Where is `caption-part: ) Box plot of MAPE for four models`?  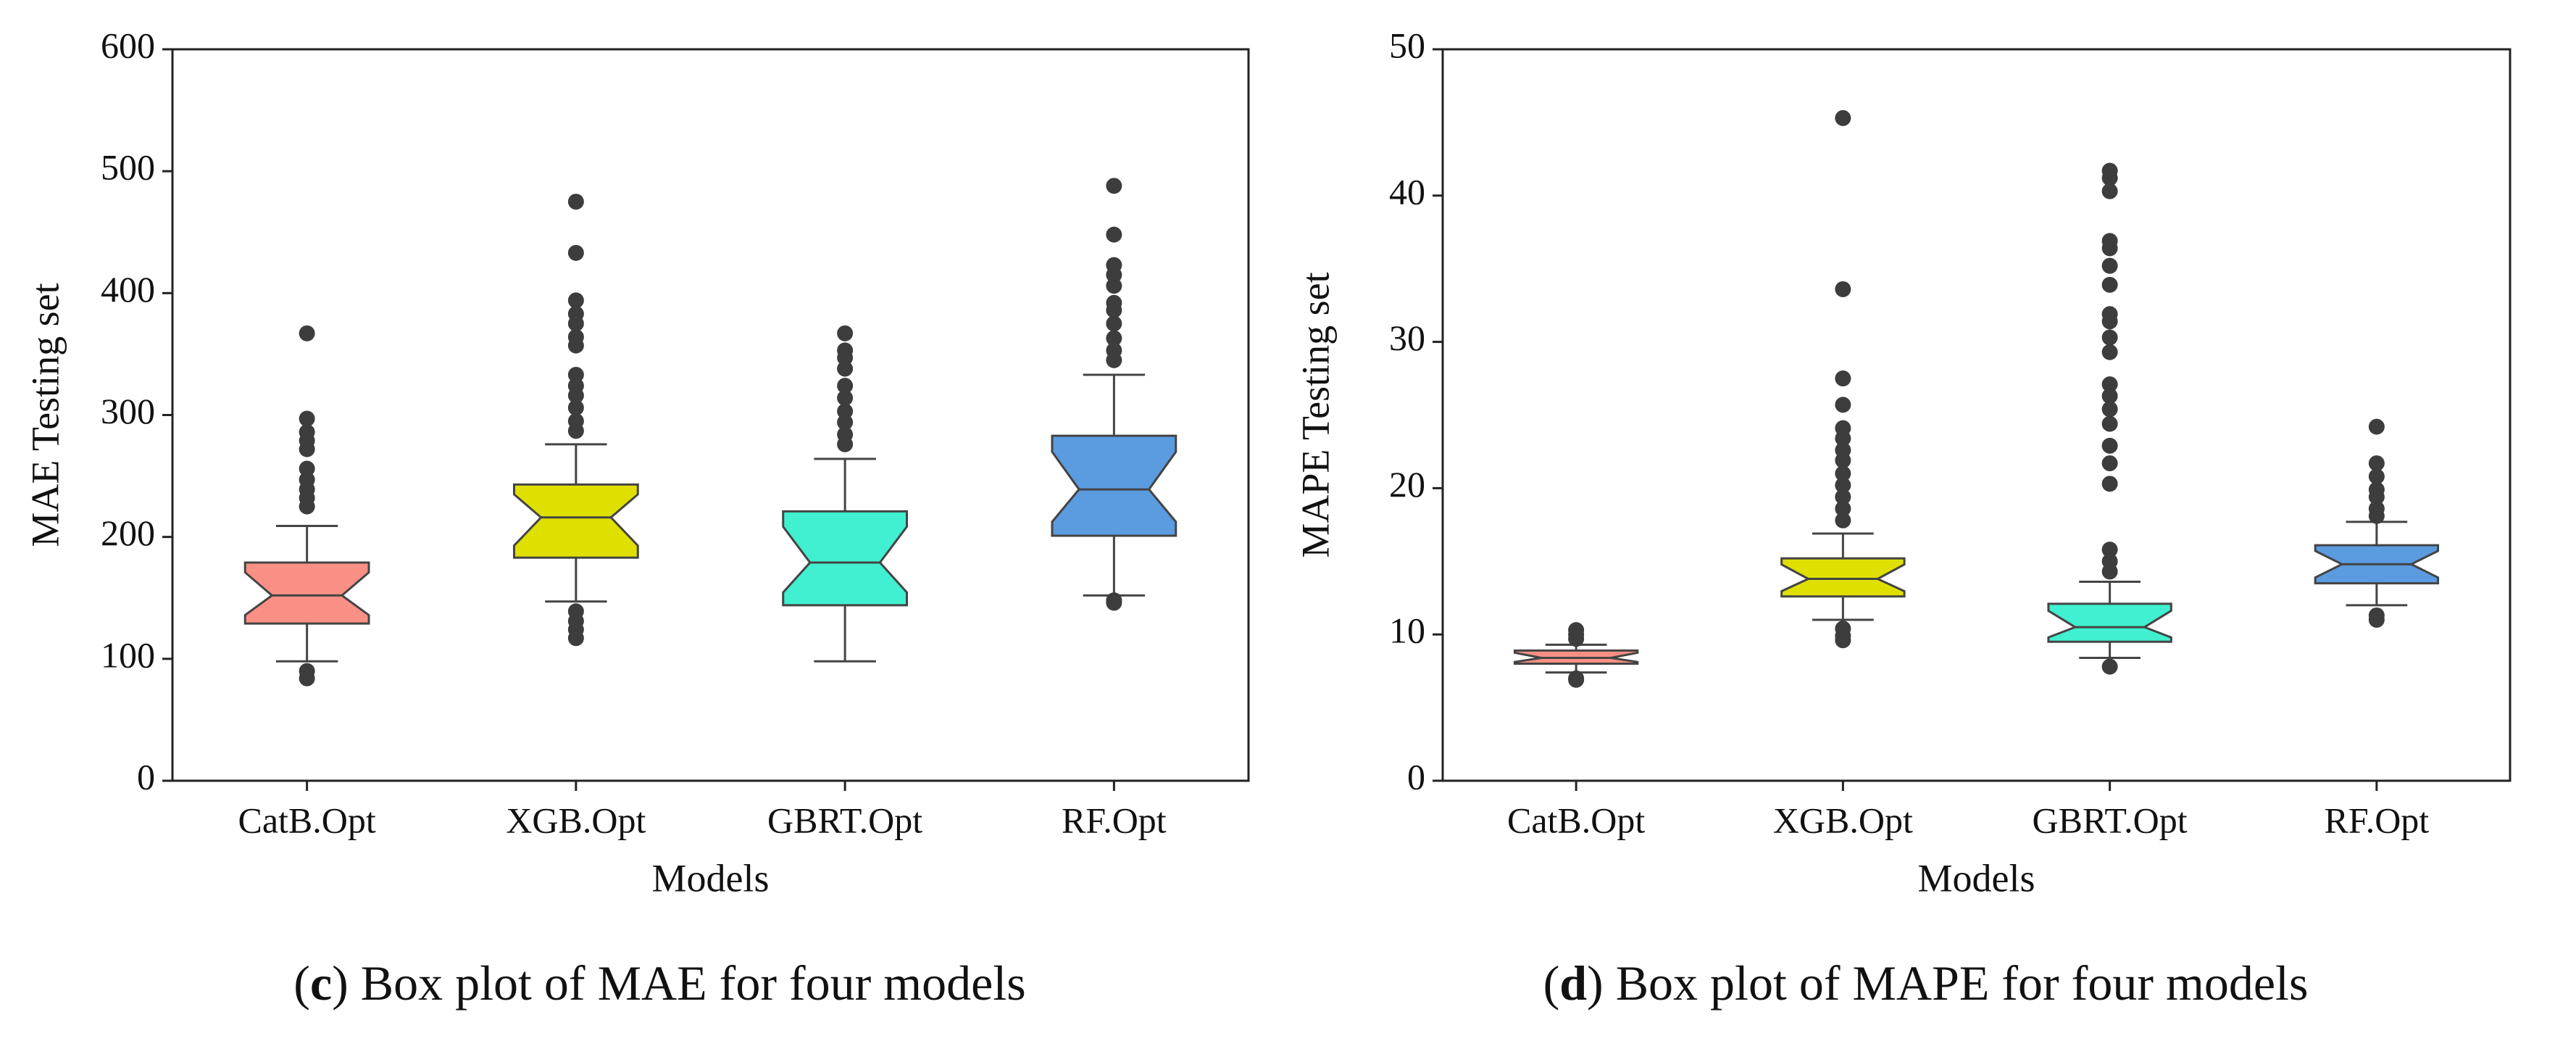
caption-part: ) Box plot of MAPE for four models is located at coordinates (1947, 983).